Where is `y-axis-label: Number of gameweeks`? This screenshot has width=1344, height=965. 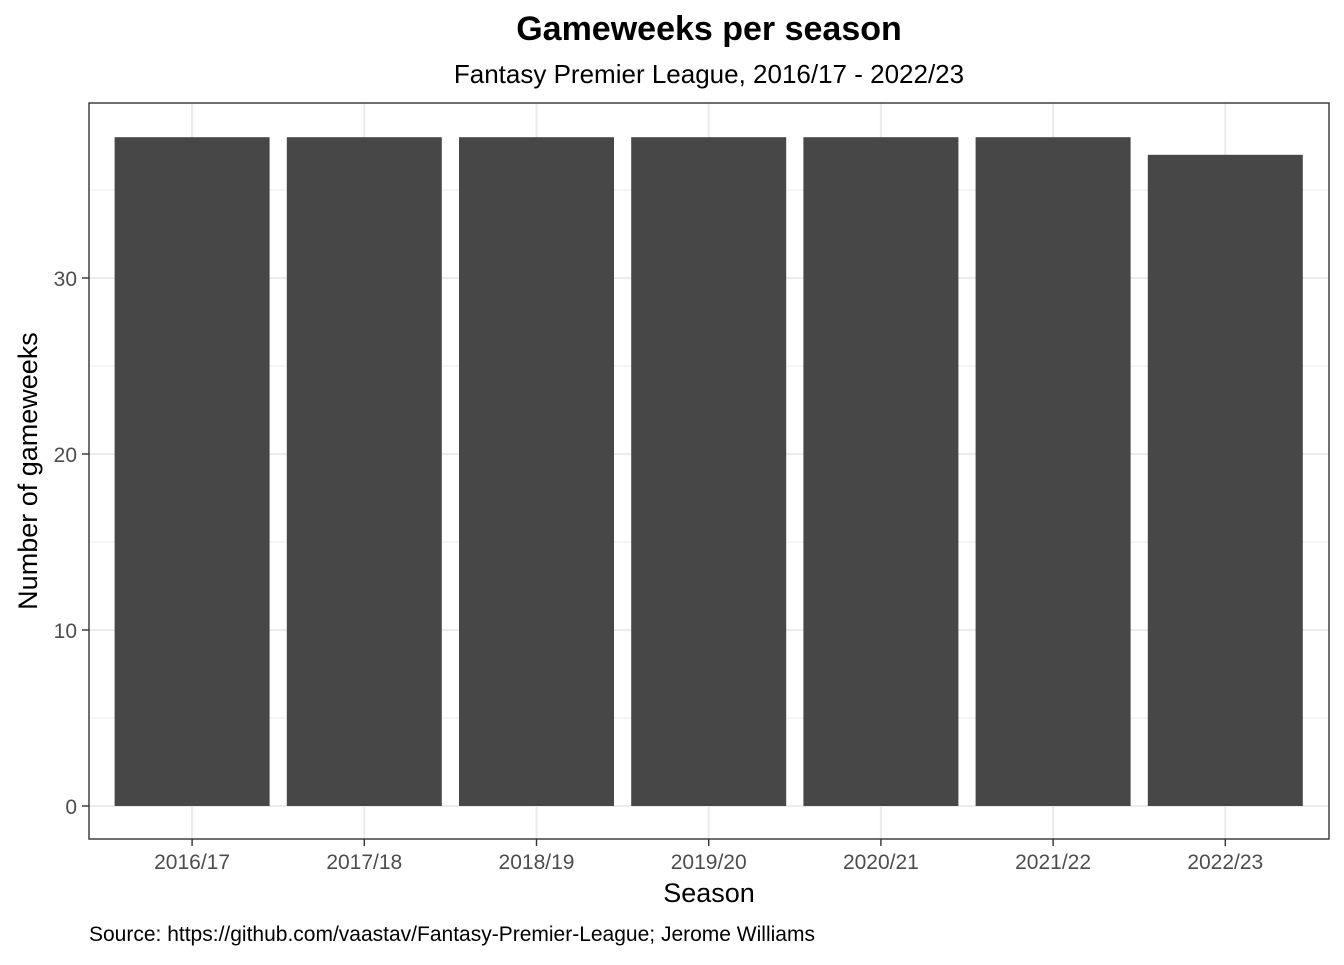 y-axis-label: Number of gameweeks is located at coordinates (28, 471).